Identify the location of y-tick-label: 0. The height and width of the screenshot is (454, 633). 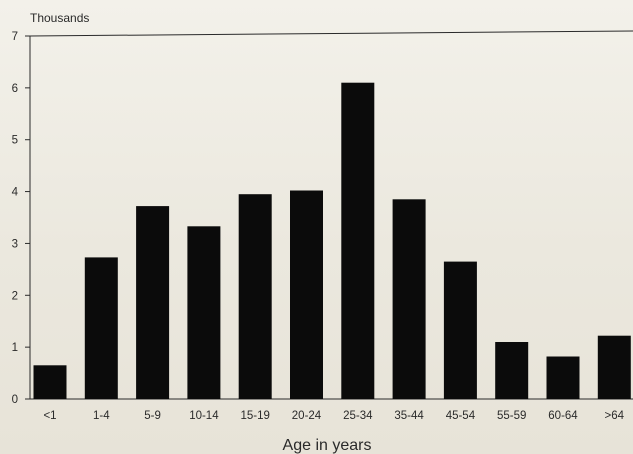
(15, 400).